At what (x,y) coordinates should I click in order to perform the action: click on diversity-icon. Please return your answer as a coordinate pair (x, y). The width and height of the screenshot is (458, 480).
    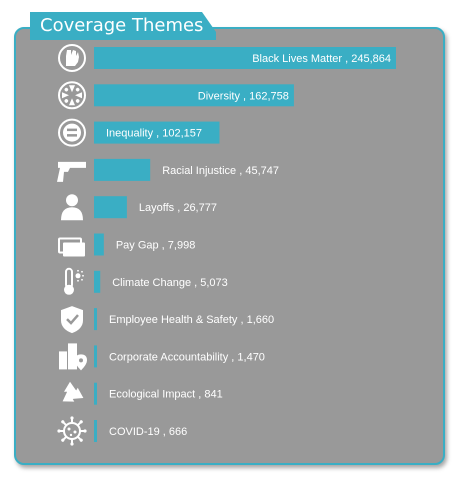
    Looking at the image, I should click on (72, 95).